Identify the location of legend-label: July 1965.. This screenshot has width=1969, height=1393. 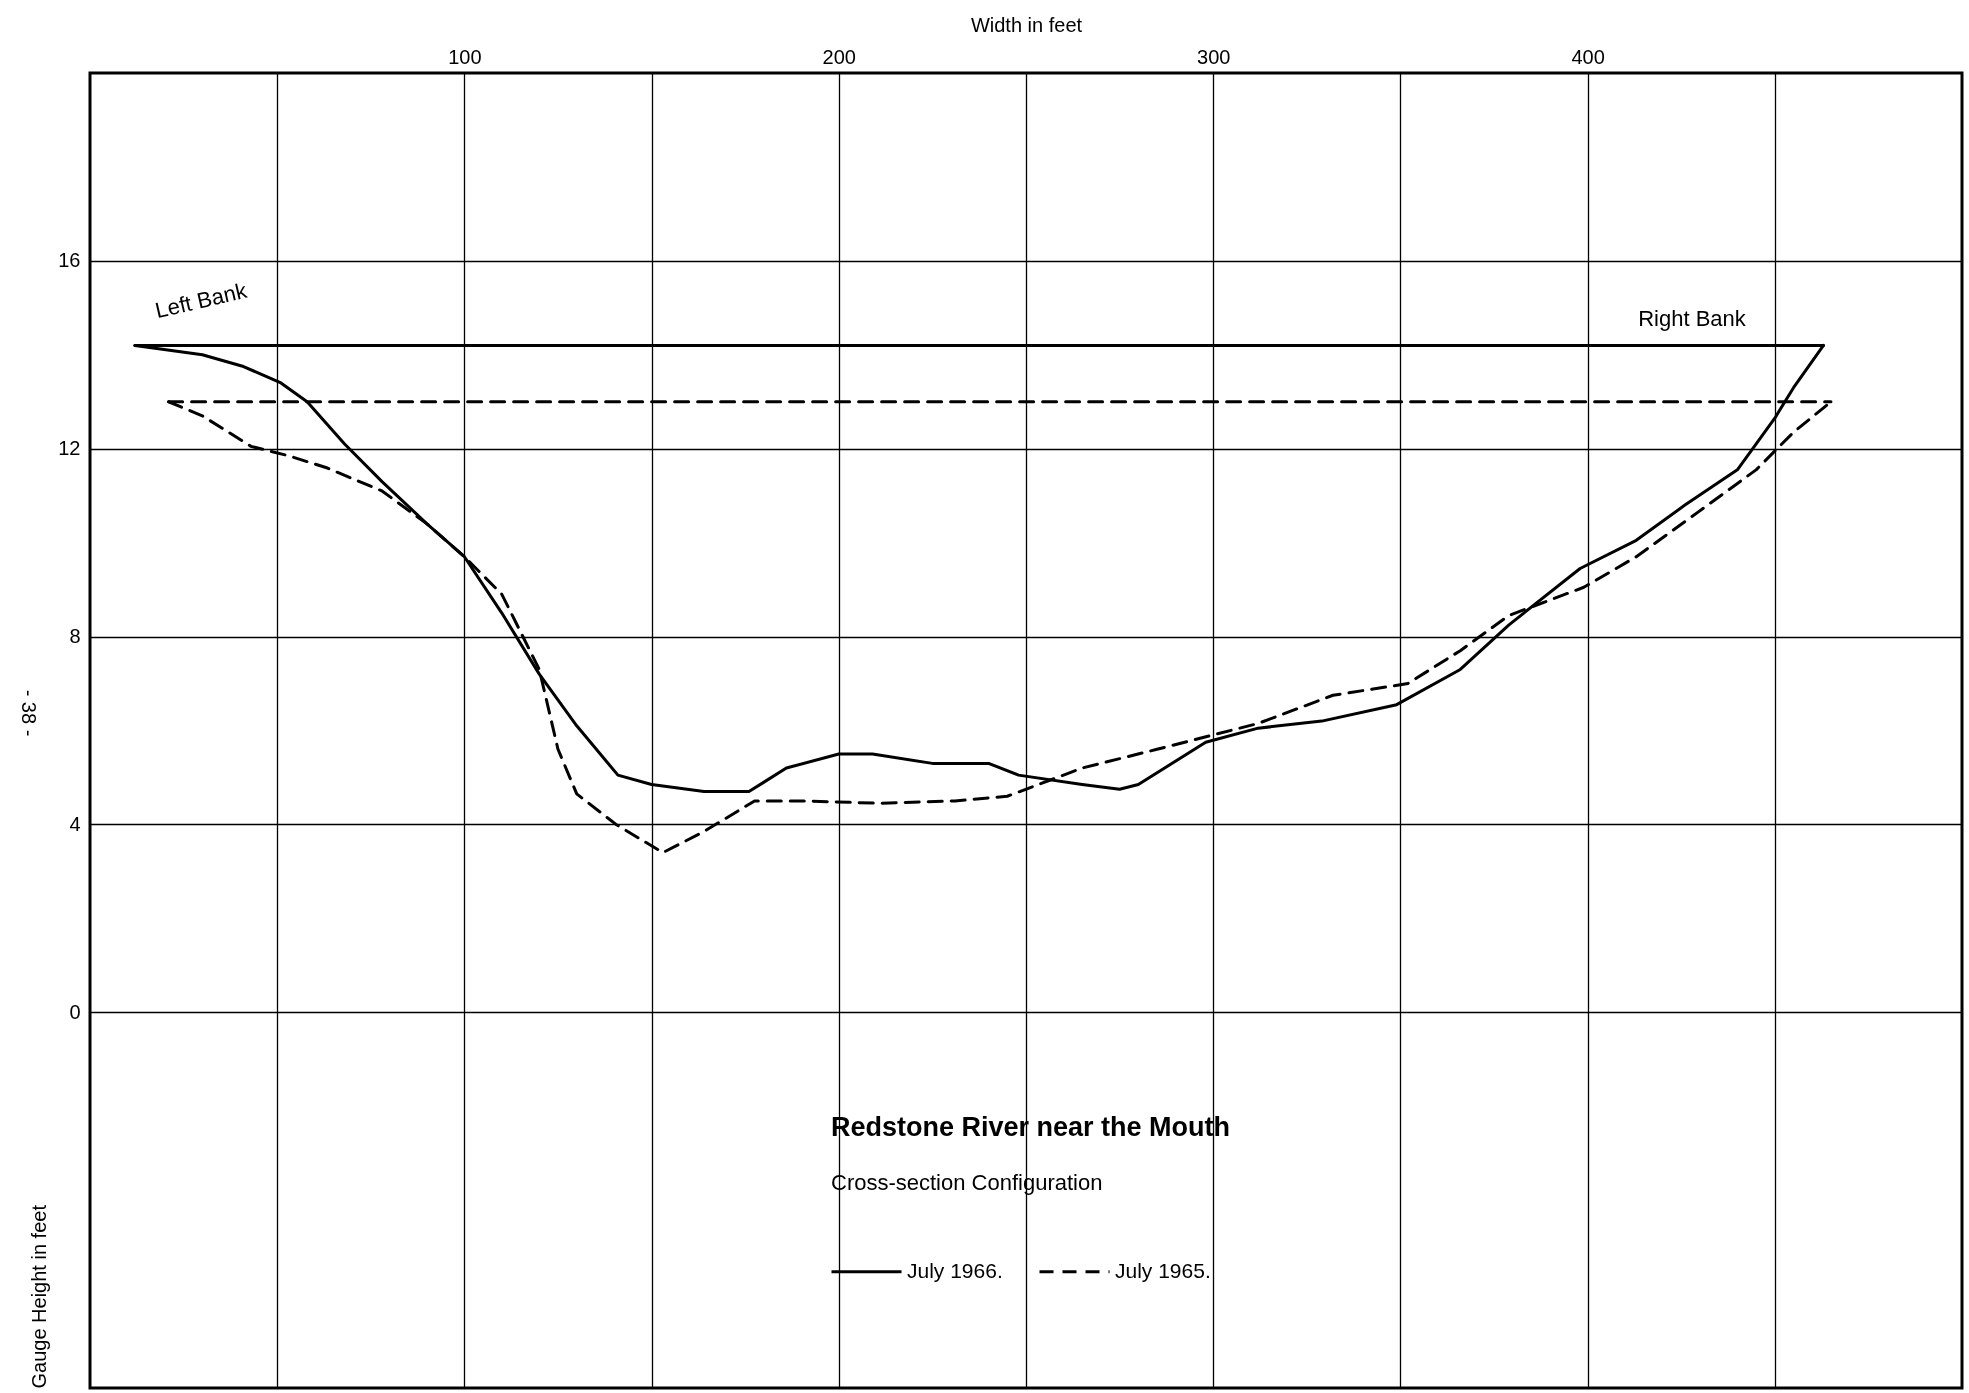
(1163, 1270).